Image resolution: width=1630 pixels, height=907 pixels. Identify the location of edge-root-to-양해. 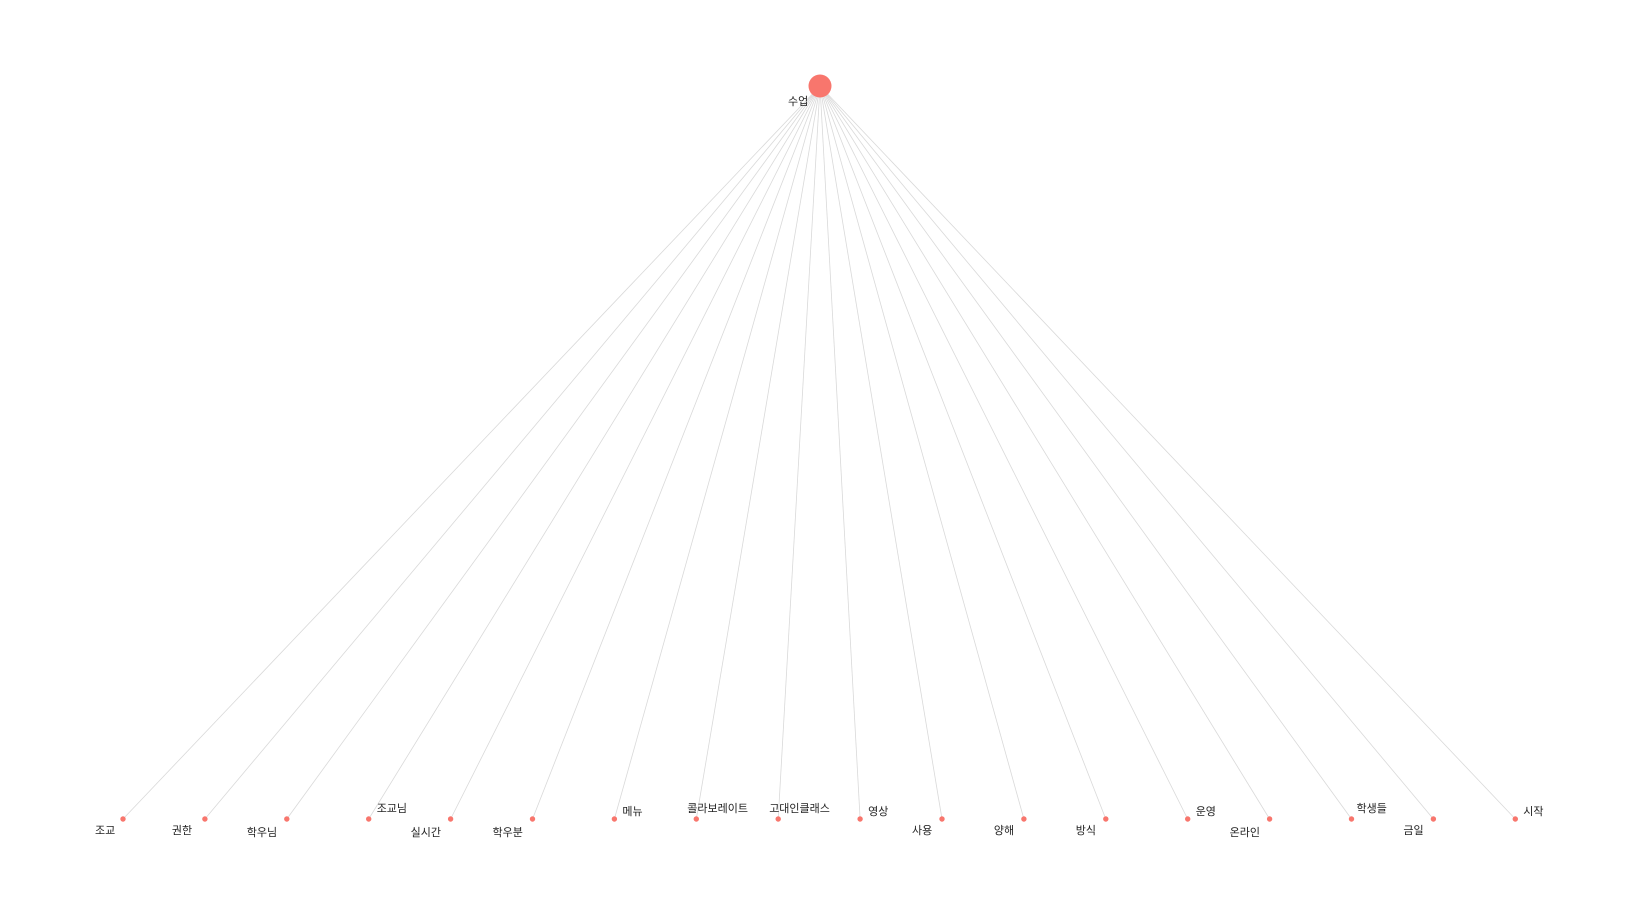
(922, 452).